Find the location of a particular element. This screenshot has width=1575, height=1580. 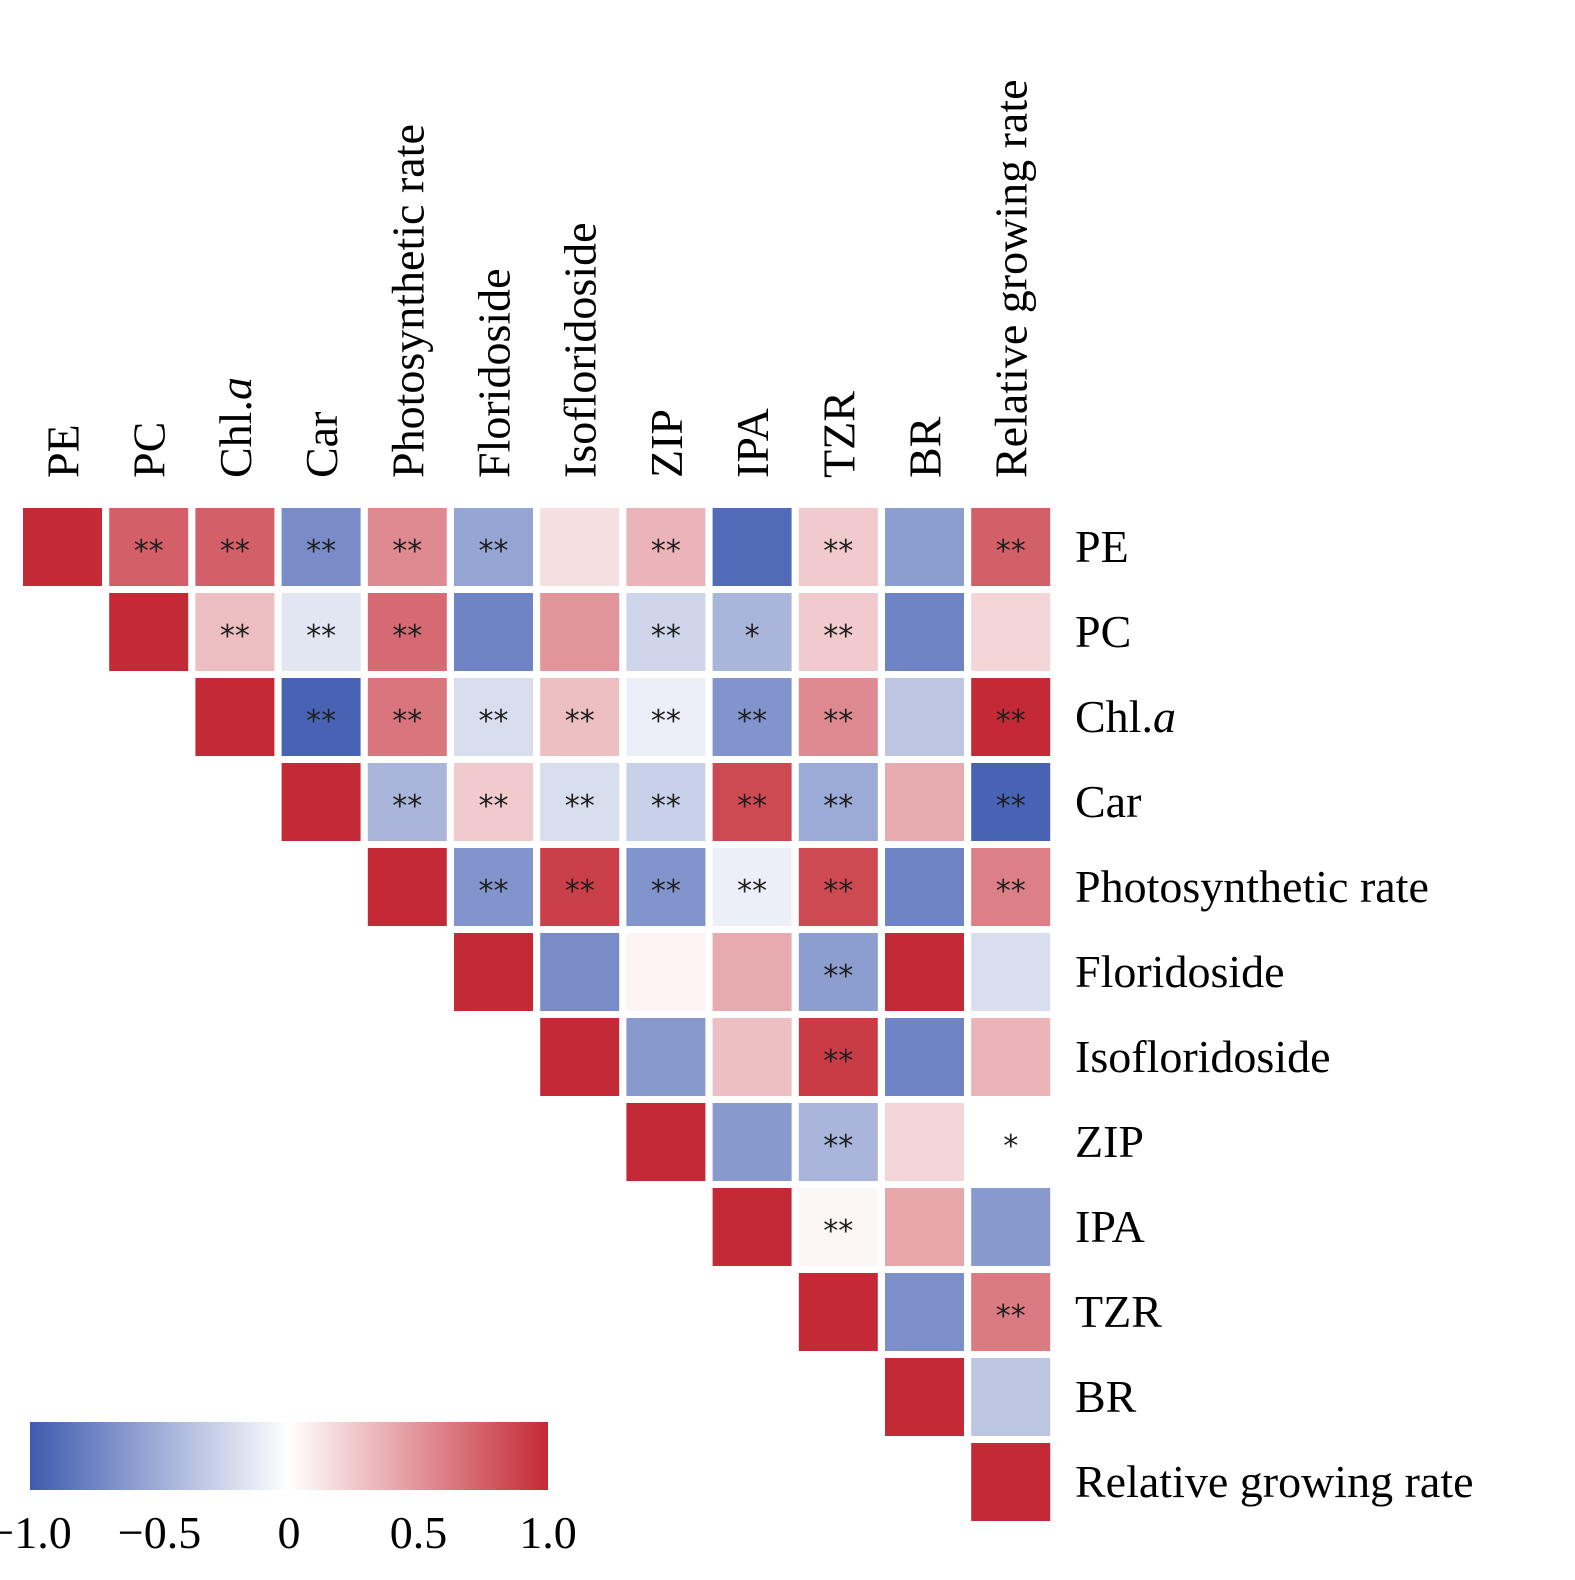

column-label: Relative growing rate is located at coordinates (1011, 278).